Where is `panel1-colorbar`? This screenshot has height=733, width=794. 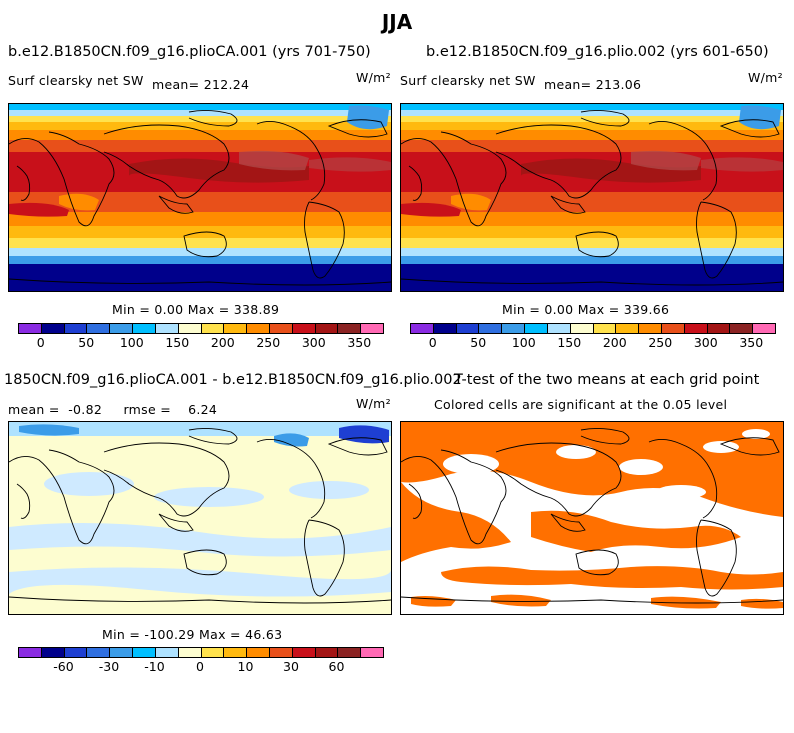 panel1-colorbar is located at coordinates (201, 328).